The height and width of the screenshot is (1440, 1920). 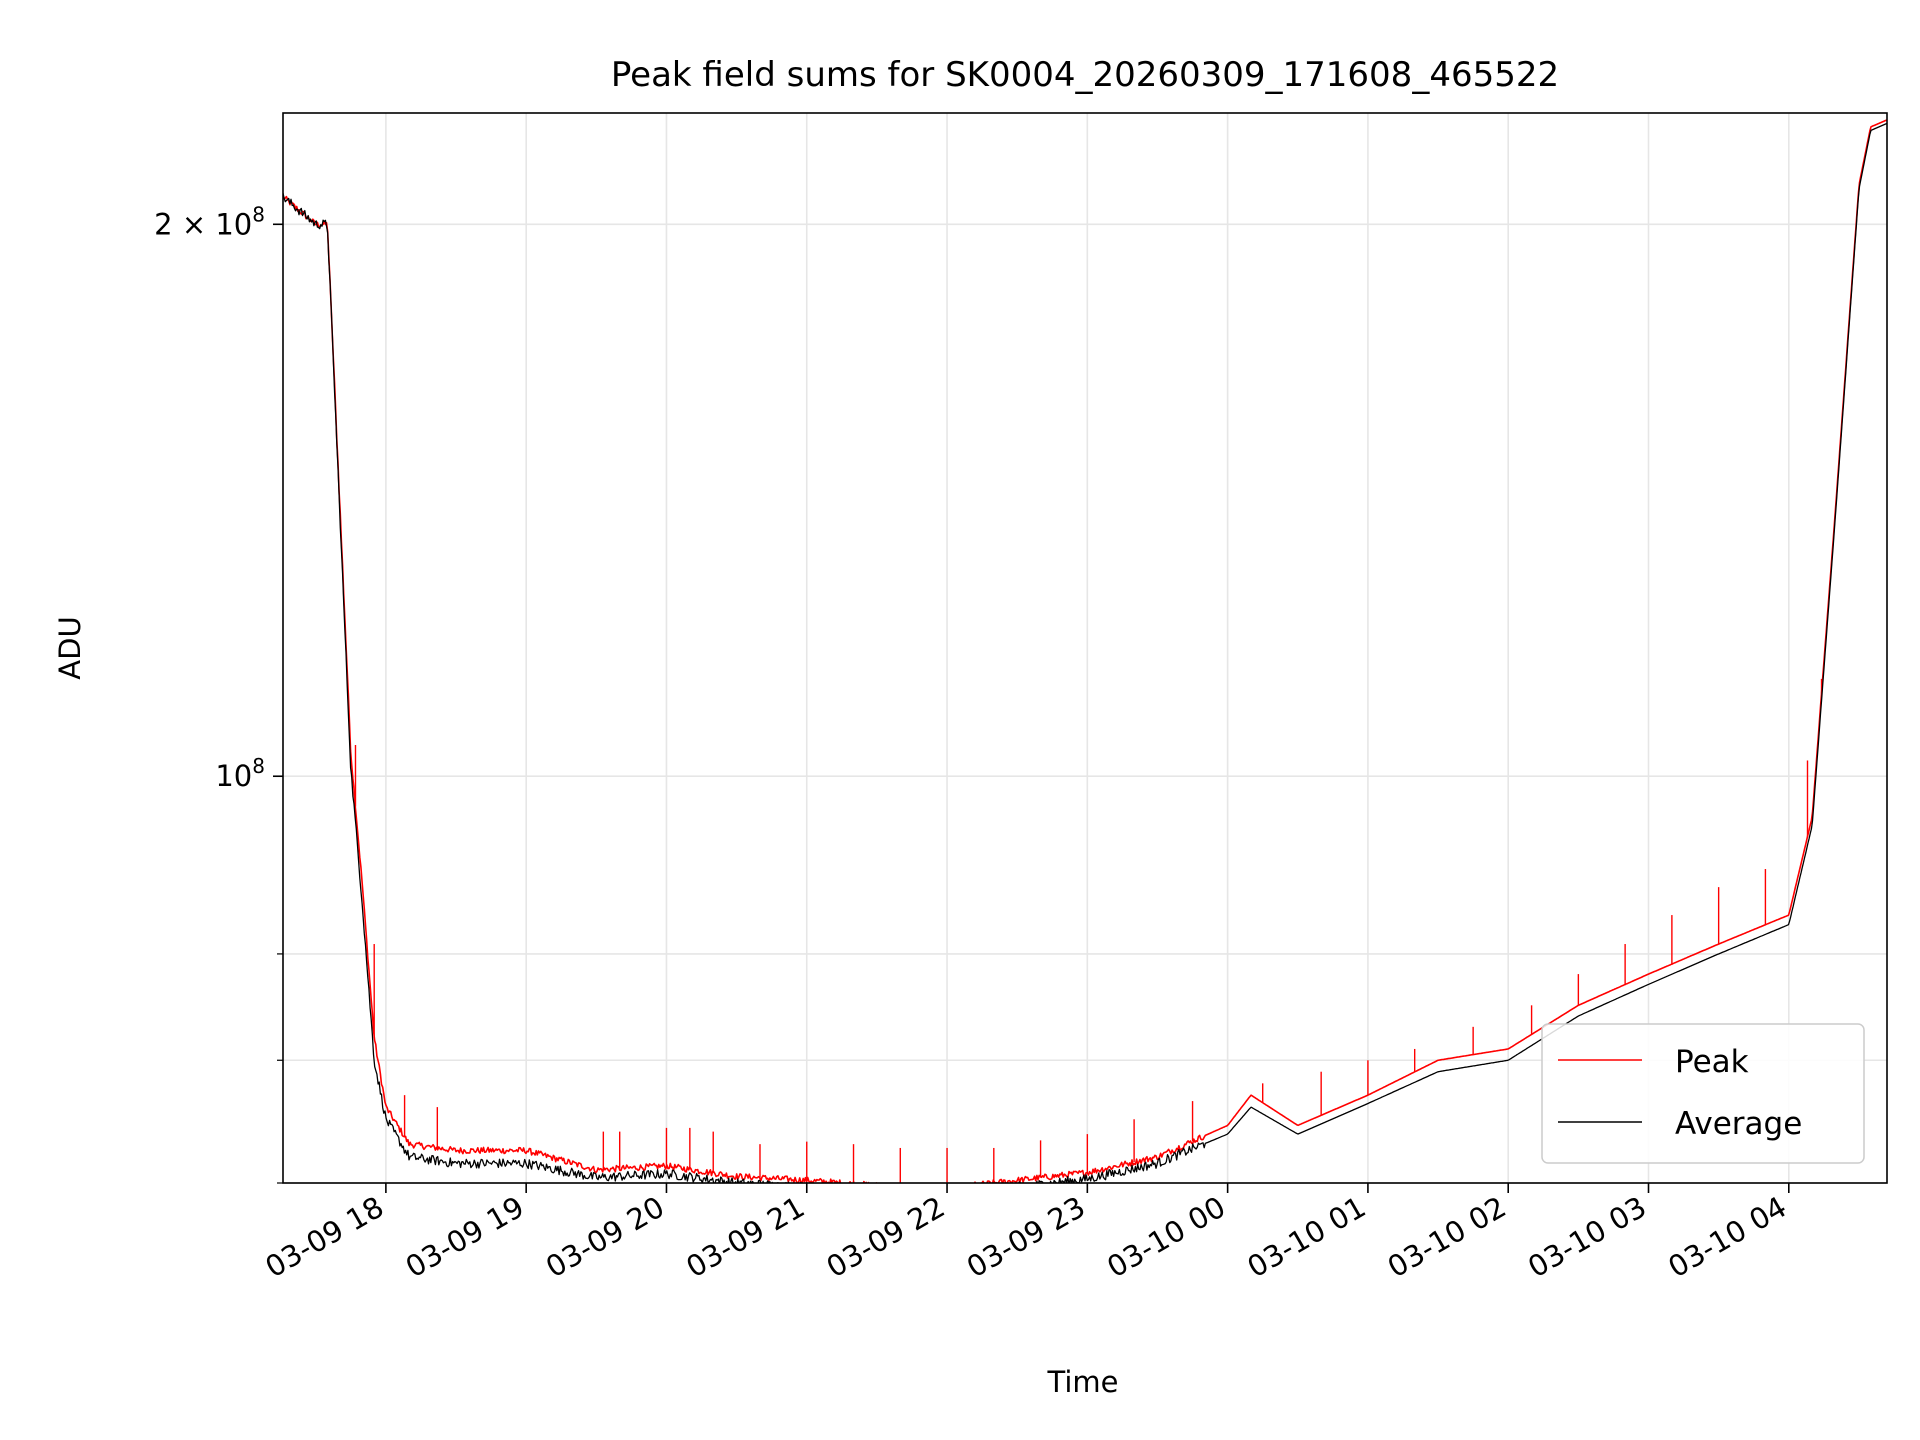 I want to click on y-axis-label: ADU, so click(x=70, y=647).